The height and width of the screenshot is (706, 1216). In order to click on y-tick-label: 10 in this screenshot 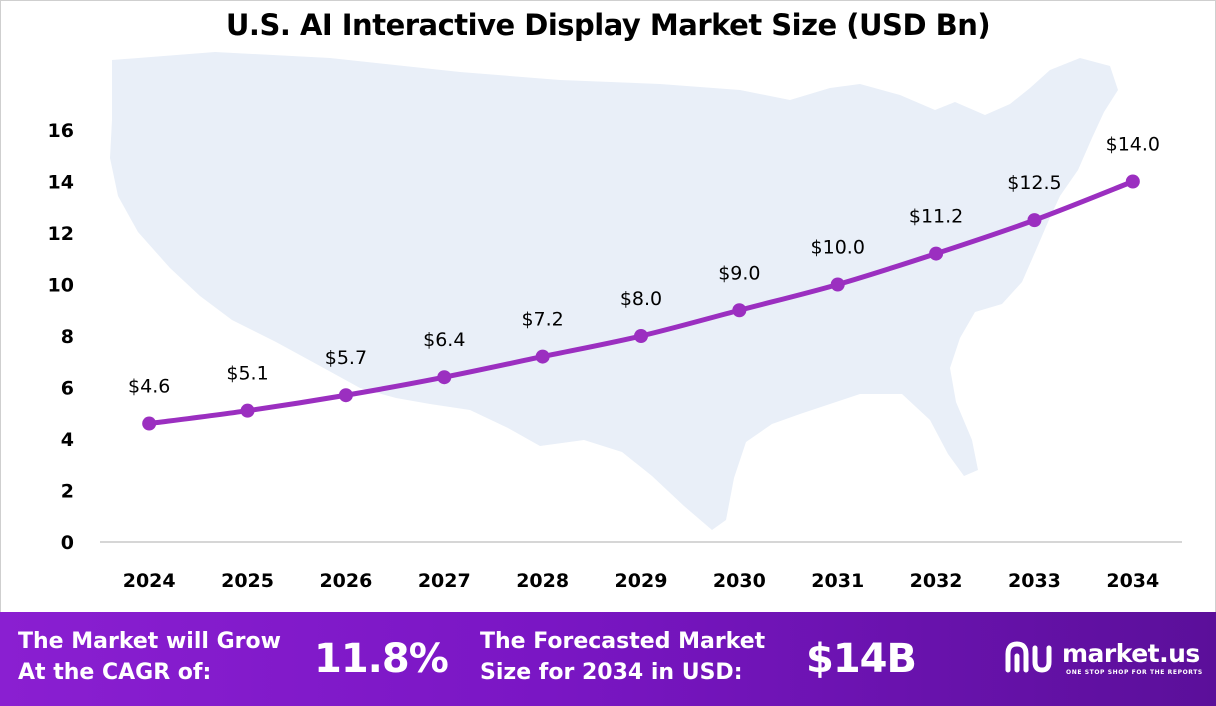, I will do `click(61, 286)`.